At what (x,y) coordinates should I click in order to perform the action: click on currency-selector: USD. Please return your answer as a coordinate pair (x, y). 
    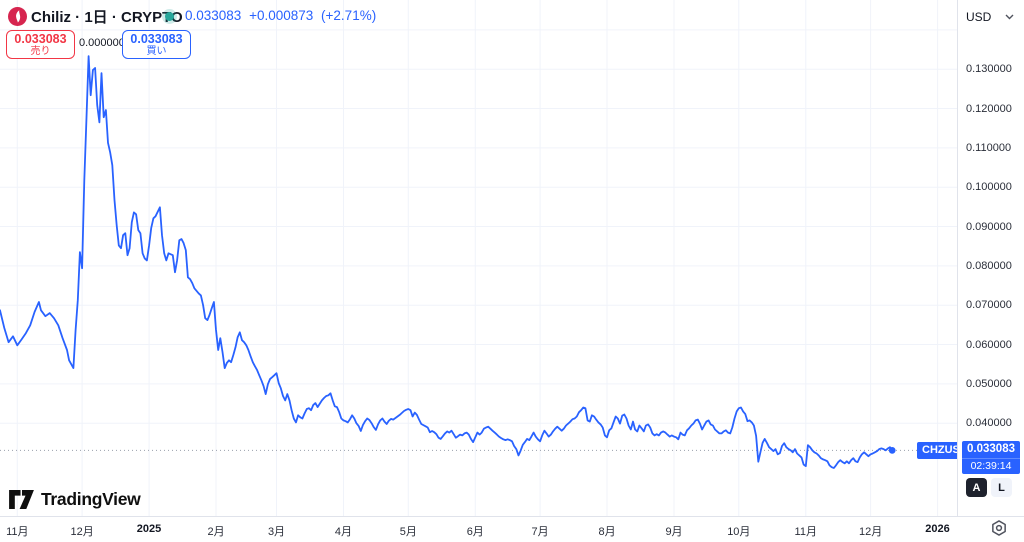
    Looking at the image, I should click on (991, 17).